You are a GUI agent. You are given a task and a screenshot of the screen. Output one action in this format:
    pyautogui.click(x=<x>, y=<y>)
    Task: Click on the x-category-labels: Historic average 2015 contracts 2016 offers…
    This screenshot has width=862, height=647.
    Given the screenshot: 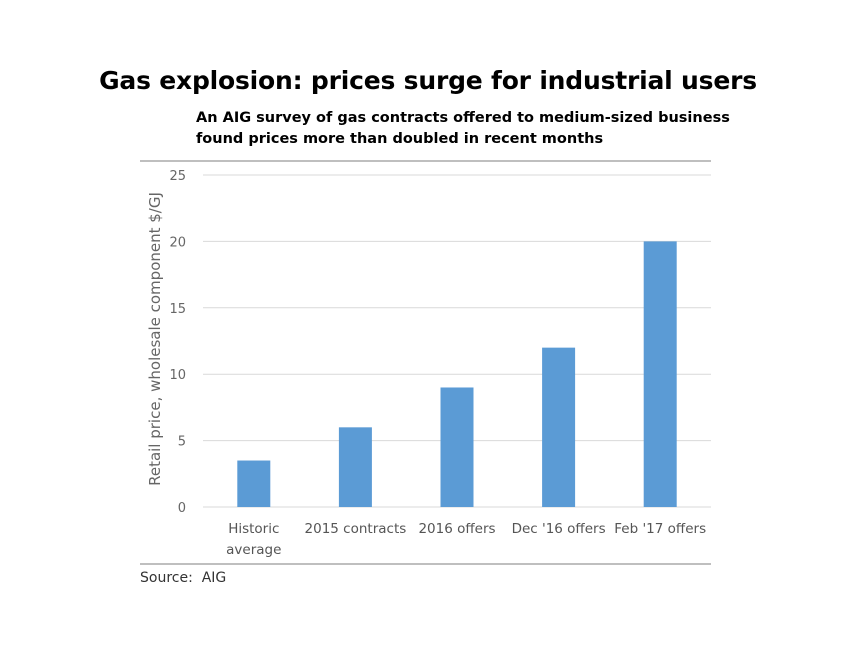 What is the action you would take?
    pyautogui.click(x=466, y=539)
    